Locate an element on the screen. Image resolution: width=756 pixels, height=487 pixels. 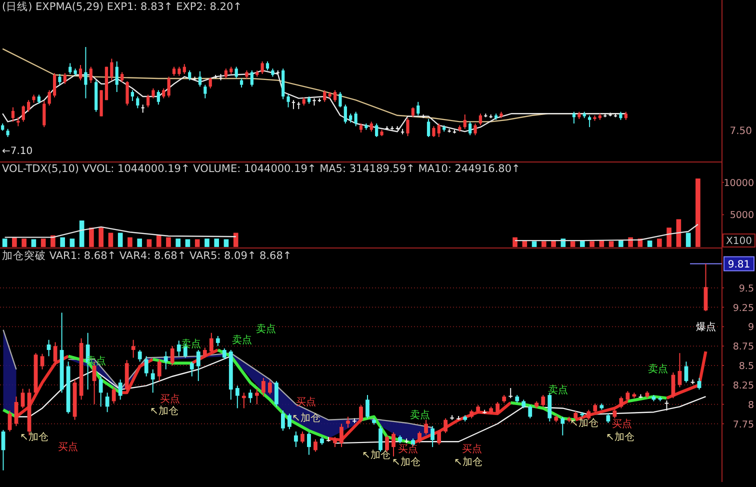
line-series is located at coordinates (120, 232).